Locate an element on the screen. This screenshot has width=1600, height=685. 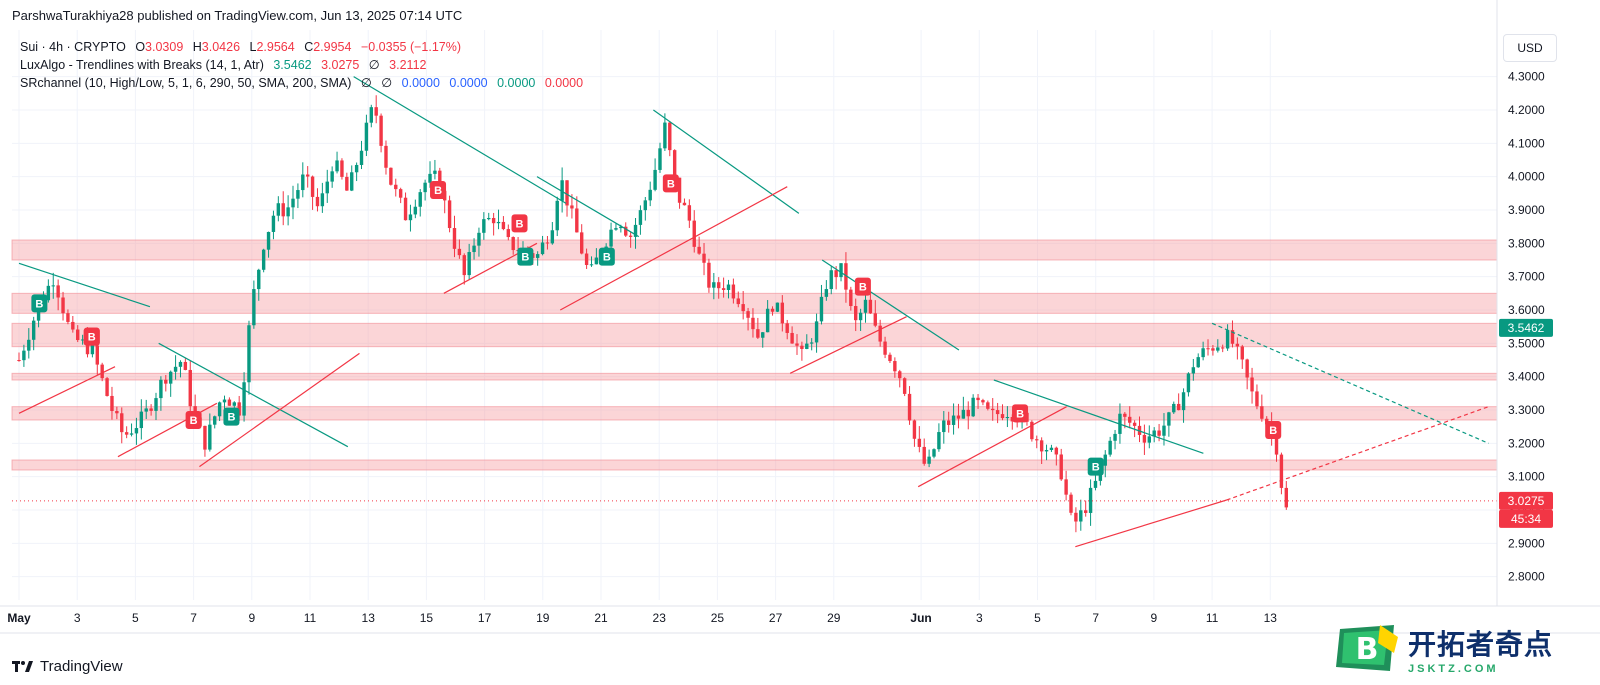
tradingview-logo: TradingView is located at coordinates (67, 666).